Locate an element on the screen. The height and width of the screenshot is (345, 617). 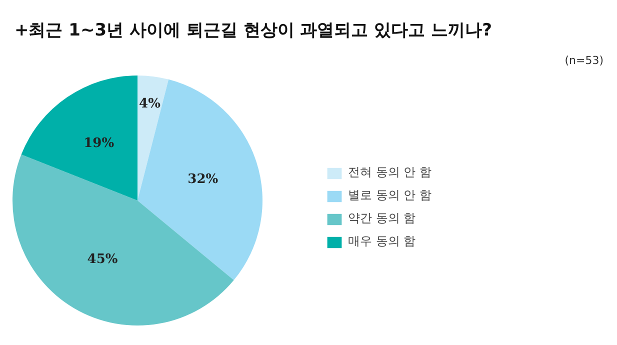
chart-title: +최근 1~3년 사이에 퇴근길 현상이 과열되고 있다고 느끼나? is located at coordinates (253, 30).